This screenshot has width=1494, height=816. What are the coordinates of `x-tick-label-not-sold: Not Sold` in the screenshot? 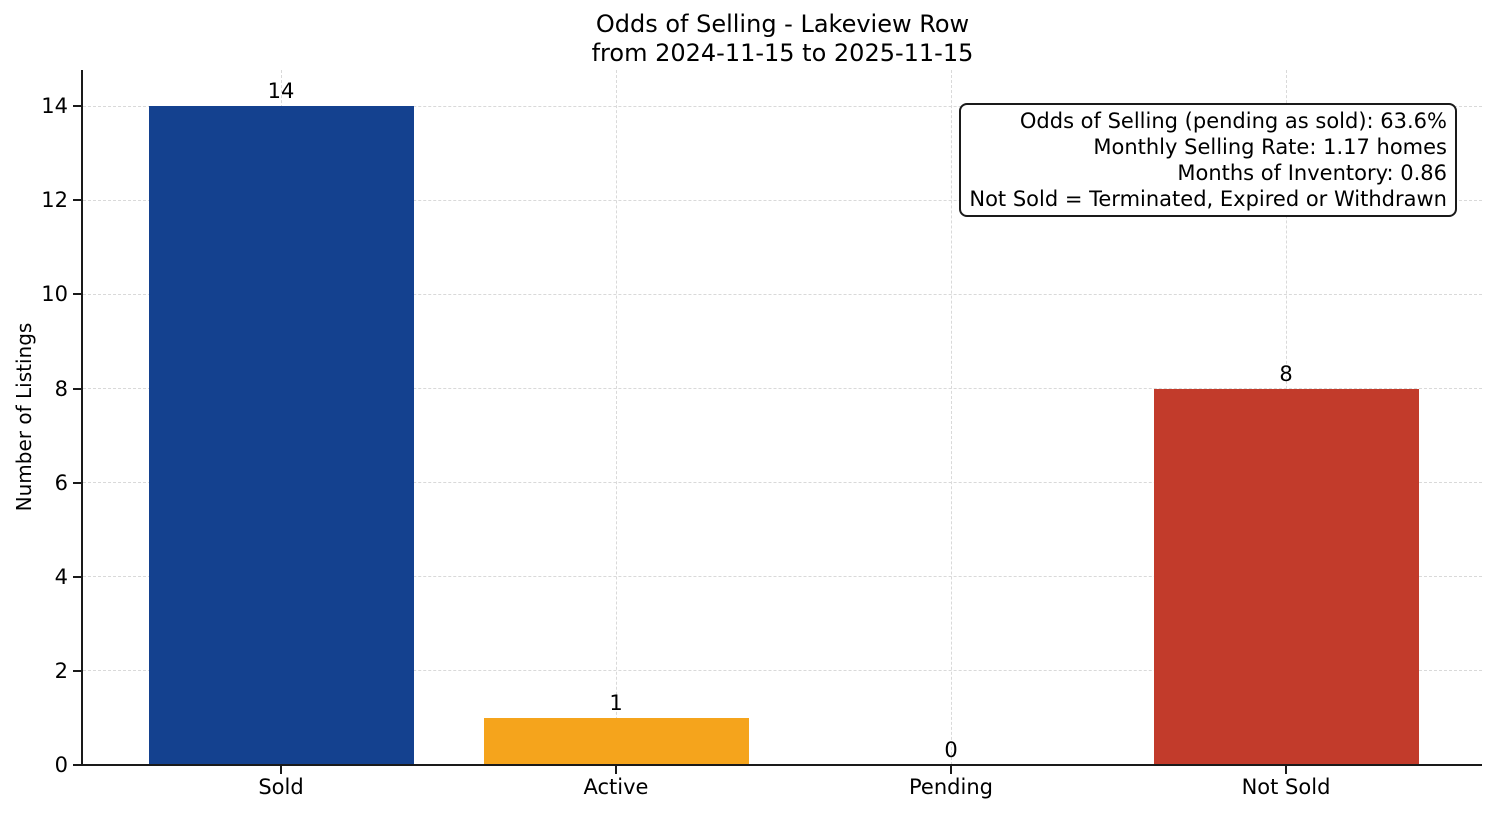 It's located at (1286, 787).